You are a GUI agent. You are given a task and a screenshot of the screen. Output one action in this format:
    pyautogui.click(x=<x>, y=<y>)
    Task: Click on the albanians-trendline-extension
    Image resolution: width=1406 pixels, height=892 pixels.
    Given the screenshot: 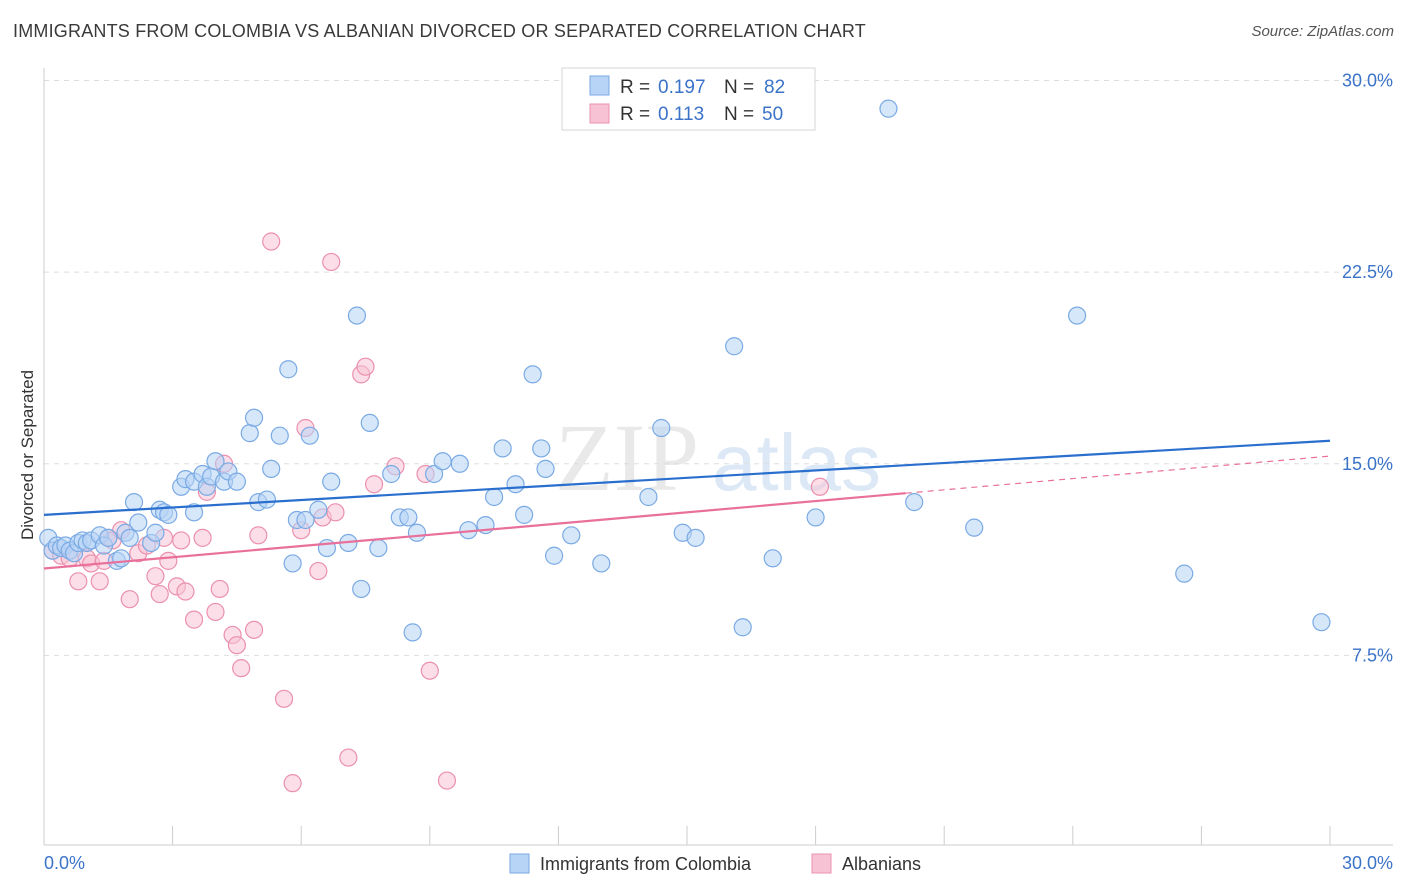 What is the action you would take?
    pyautogui.click(x=1118, y=474)
    